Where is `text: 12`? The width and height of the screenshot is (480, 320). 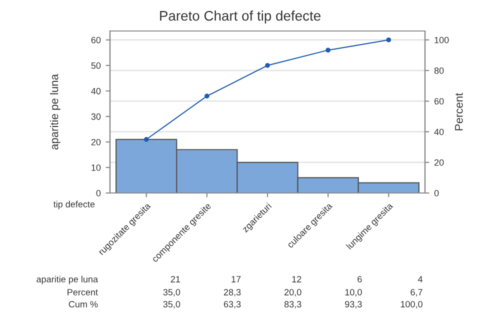
text: 12 is located at coordinates (297, 279).